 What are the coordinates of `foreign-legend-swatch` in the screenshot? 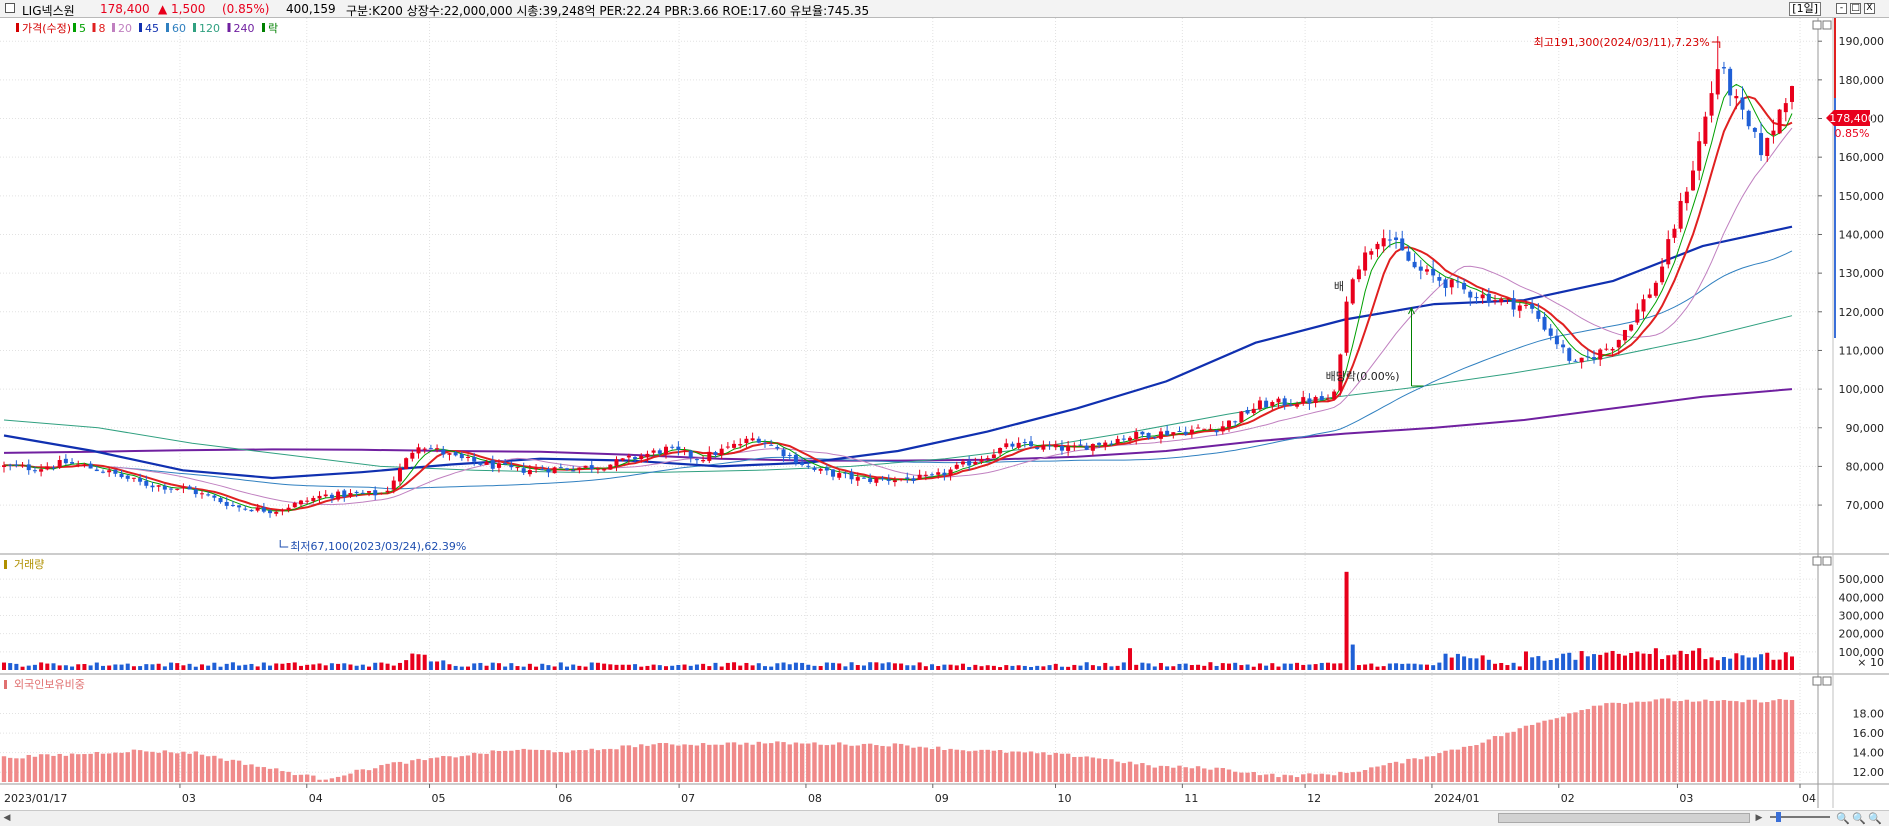 It's located at (5, 684).